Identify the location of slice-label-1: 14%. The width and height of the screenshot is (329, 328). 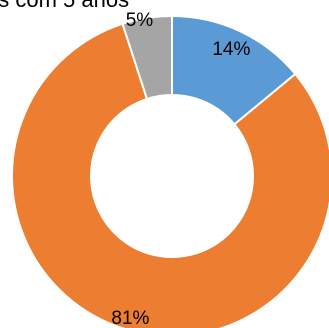
(231, 49).